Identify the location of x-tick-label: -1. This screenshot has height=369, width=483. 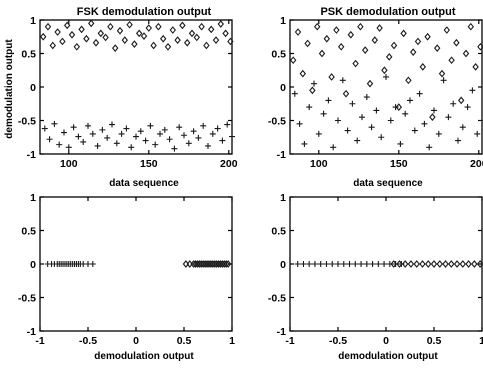
(39, 341).